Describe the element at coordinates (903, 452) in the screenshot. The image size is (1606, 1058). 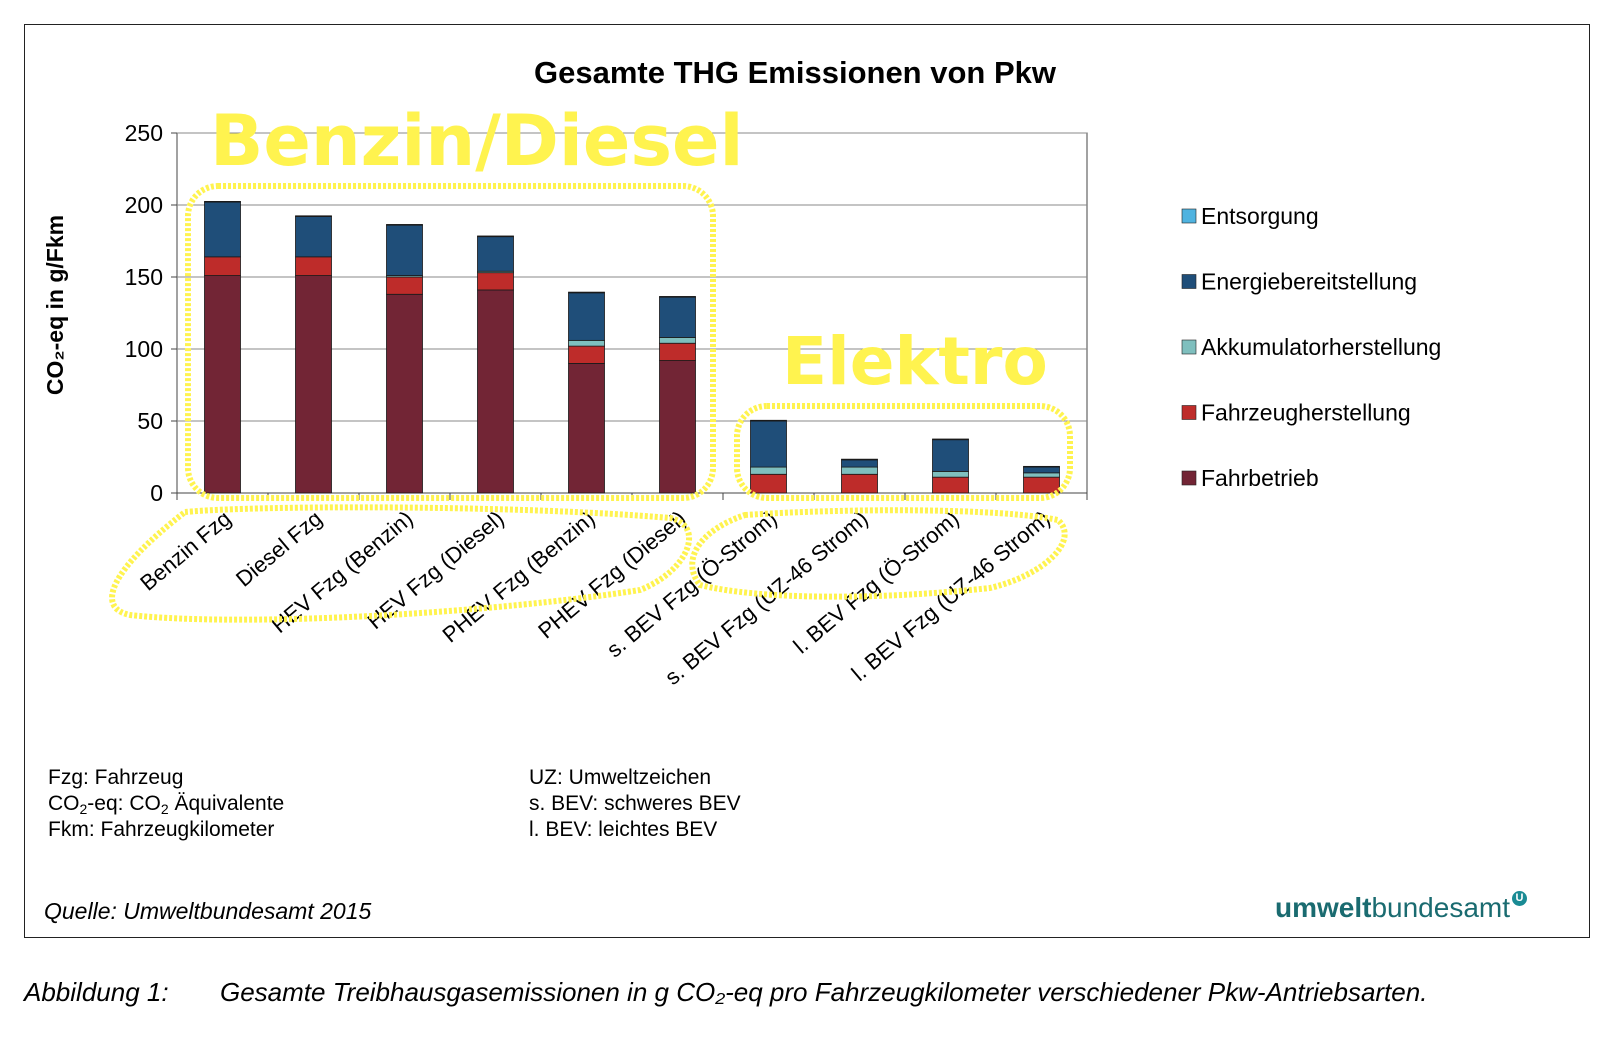
I see `highlight-electric-bars` at that location.